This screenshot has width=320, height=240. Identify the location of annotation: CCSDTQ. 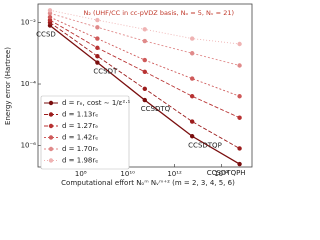
(156, 109).